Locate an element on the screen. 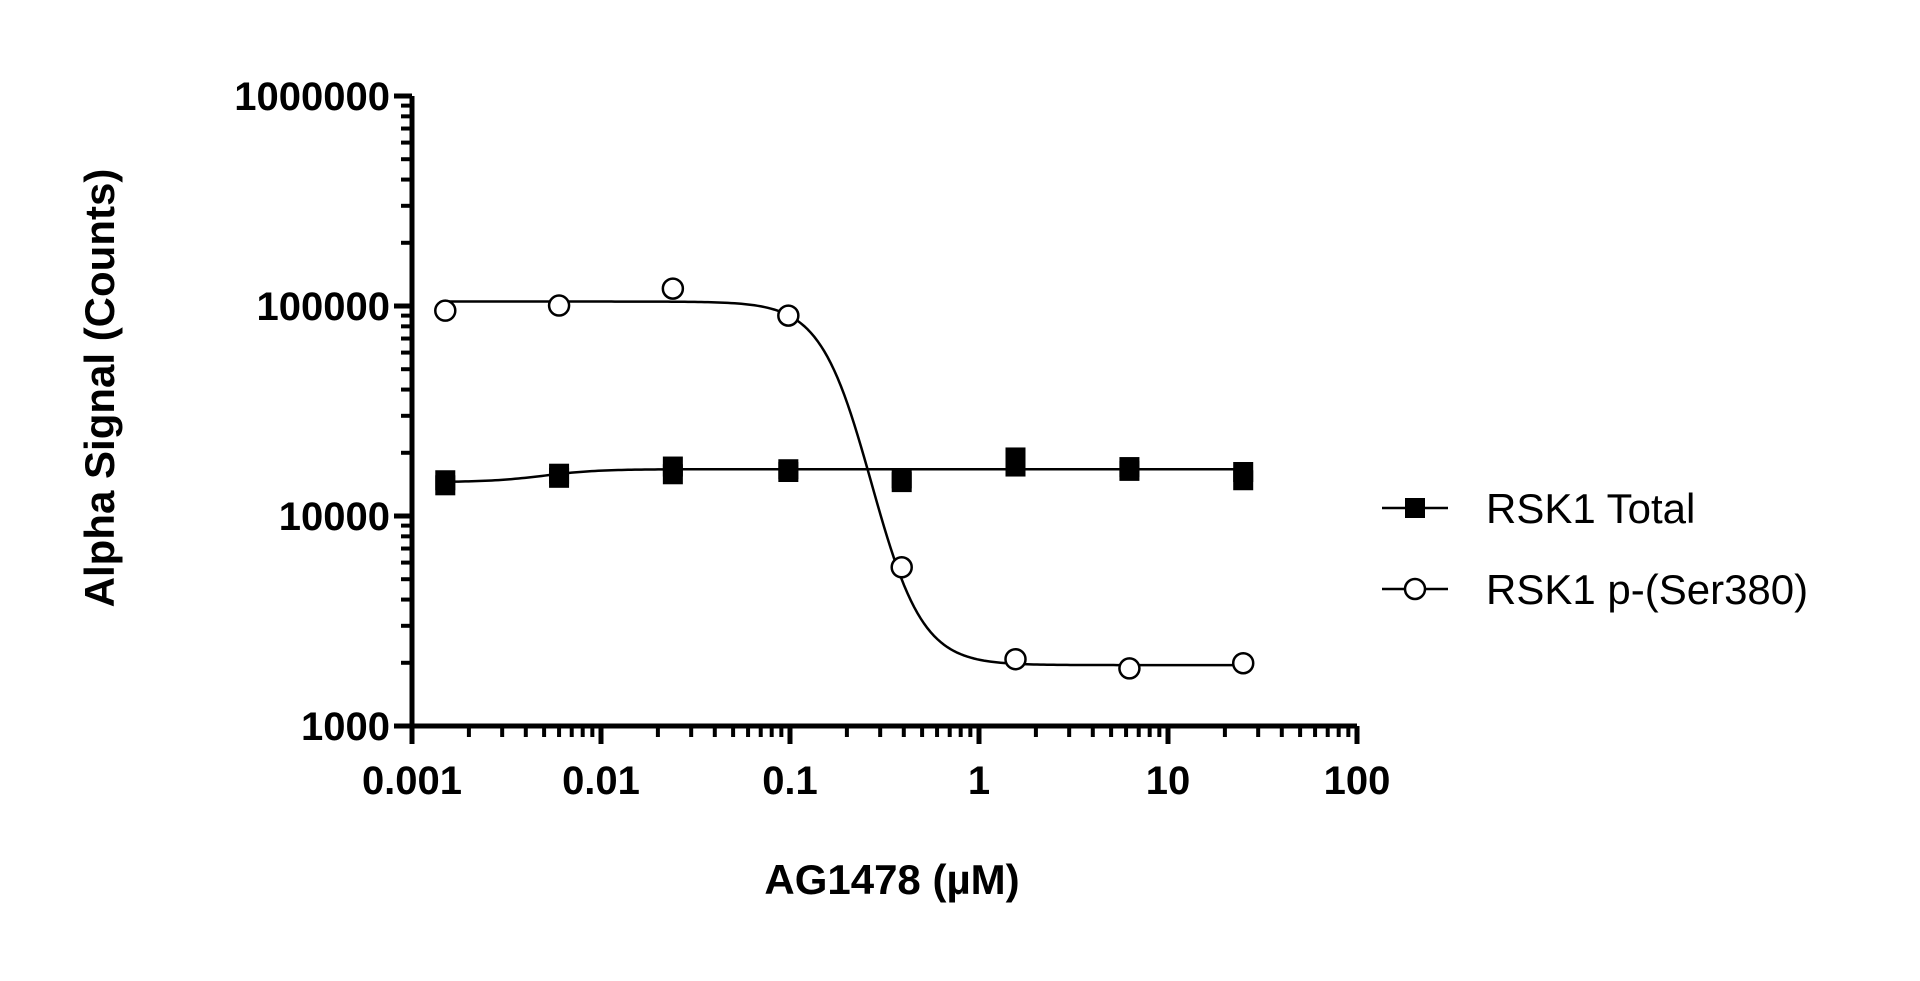  x-tick-label: 10 is located at coordinates (1168, 781).